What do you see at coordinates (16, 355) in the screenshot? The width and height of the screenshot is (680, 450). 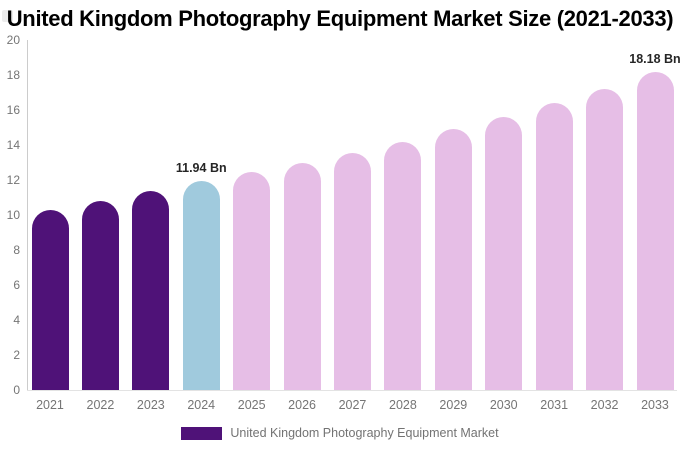 I see `y-tick-label: 2` at bounding box center [16, 355].